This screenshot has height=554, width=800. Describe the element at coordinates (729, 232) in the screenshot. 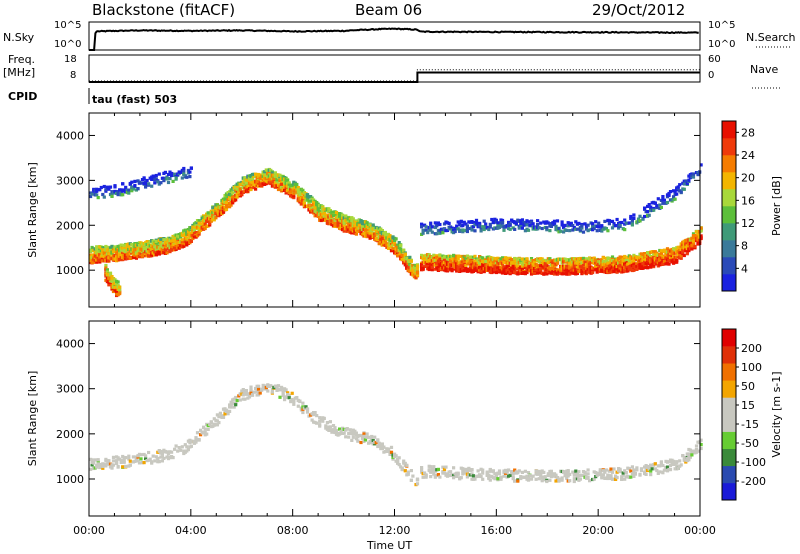

I see `power-colorbar-swatch` at that location.